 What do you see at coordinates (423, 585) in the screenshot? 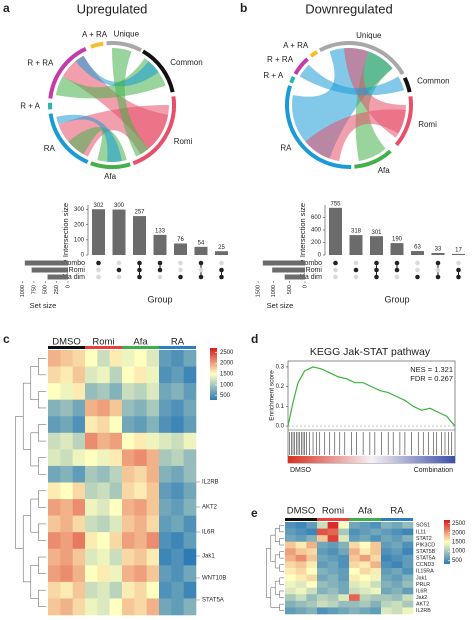
I see `gene-label: PRLR` at bounding box center [423, 585].